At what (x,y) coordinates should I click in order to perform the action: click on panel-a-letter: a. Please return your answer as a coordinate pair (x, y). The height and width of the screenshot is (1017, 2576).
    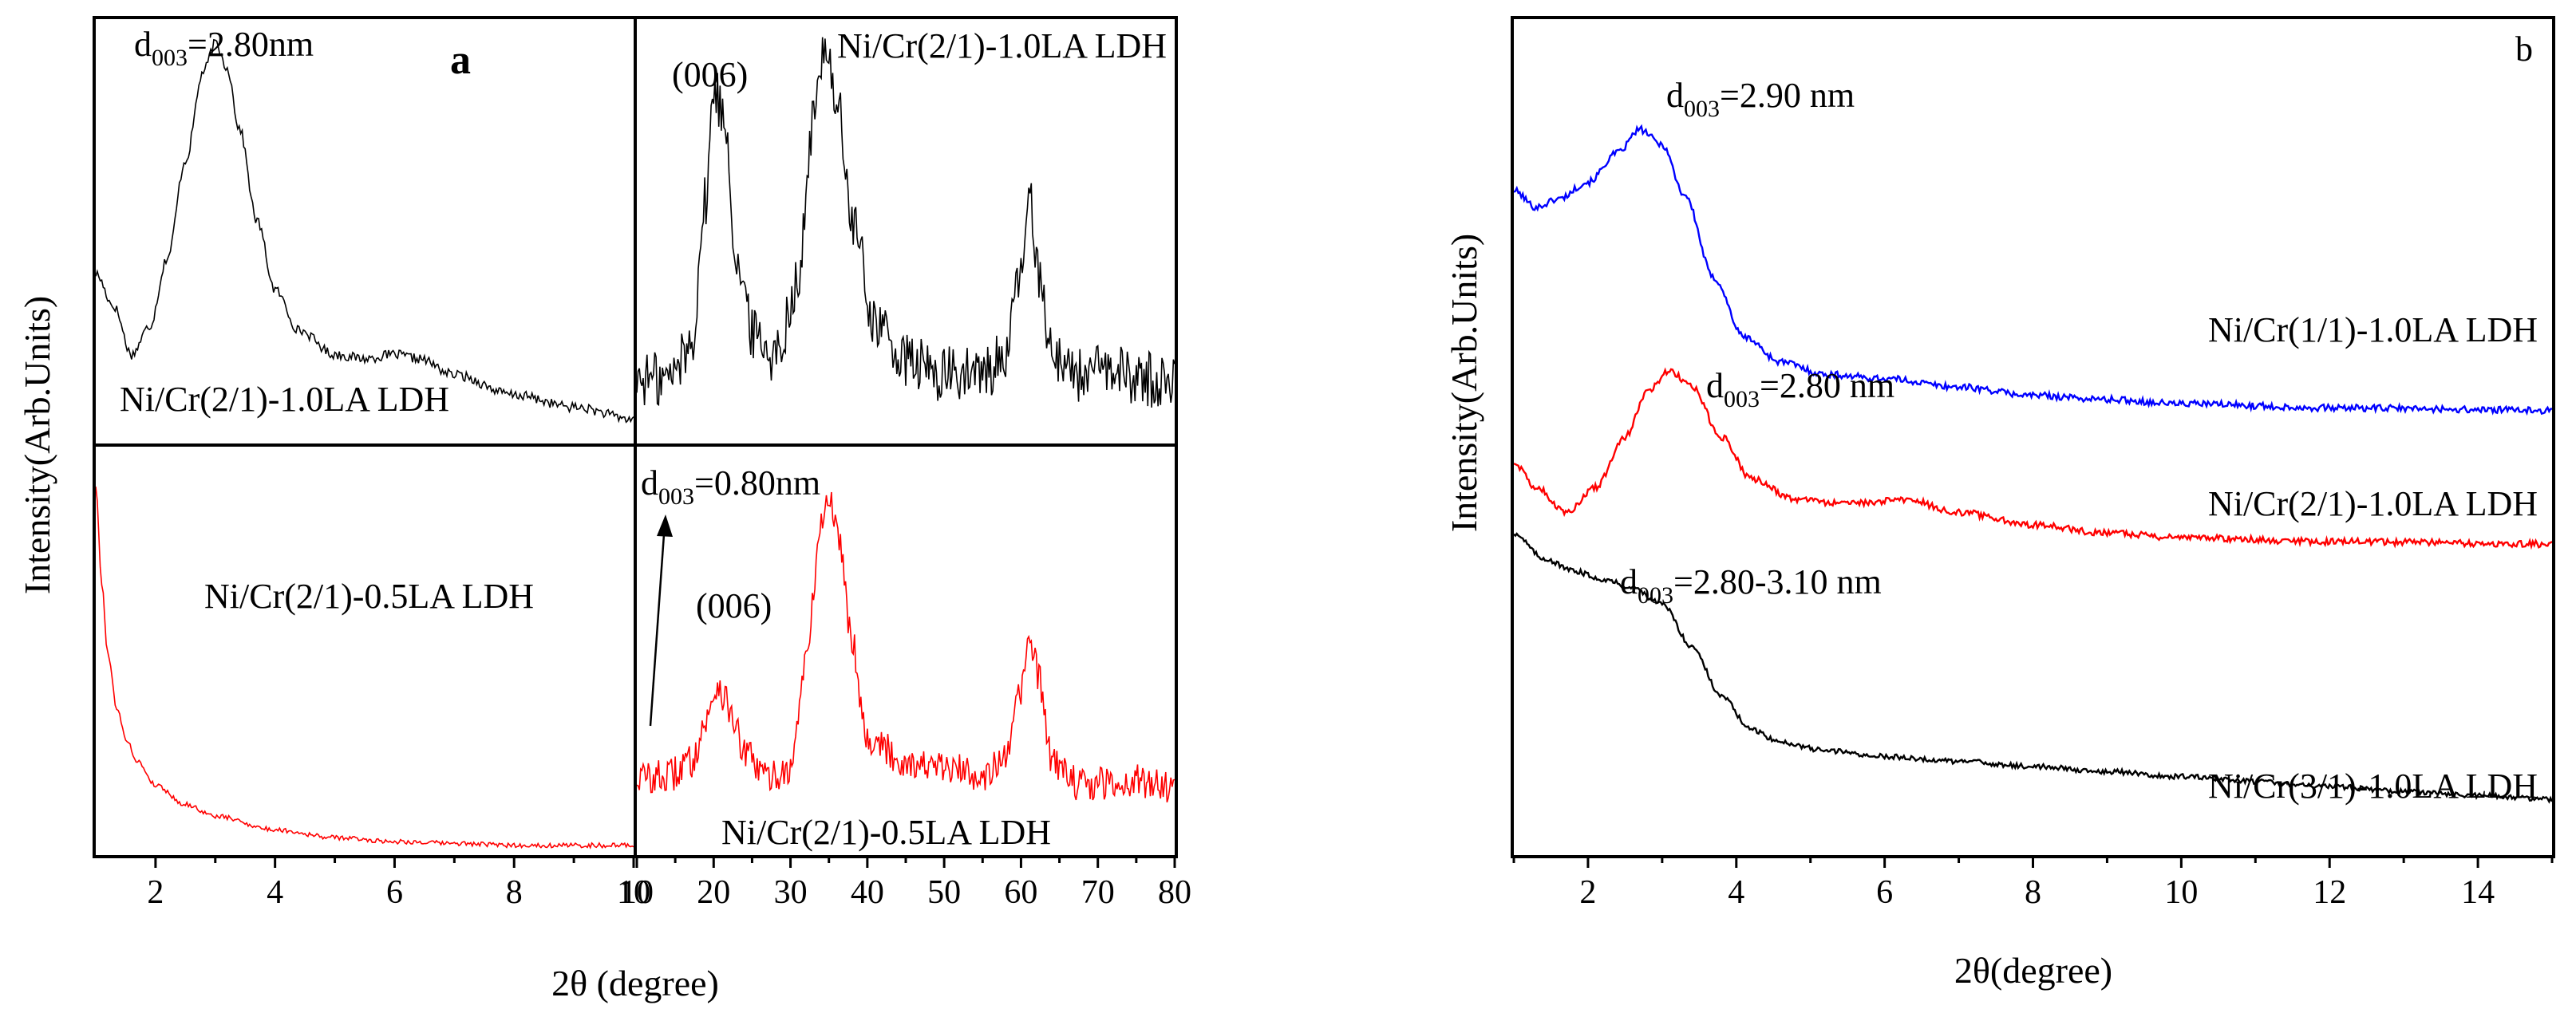
    Looking at the image, I should click on (460, 60).